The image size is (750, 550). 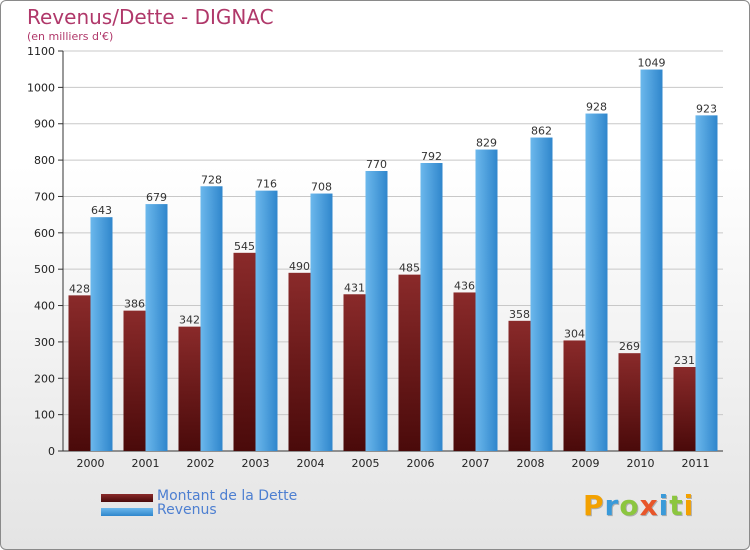 I want to click on data-label-debt: 490, so click(x=299, y=266).